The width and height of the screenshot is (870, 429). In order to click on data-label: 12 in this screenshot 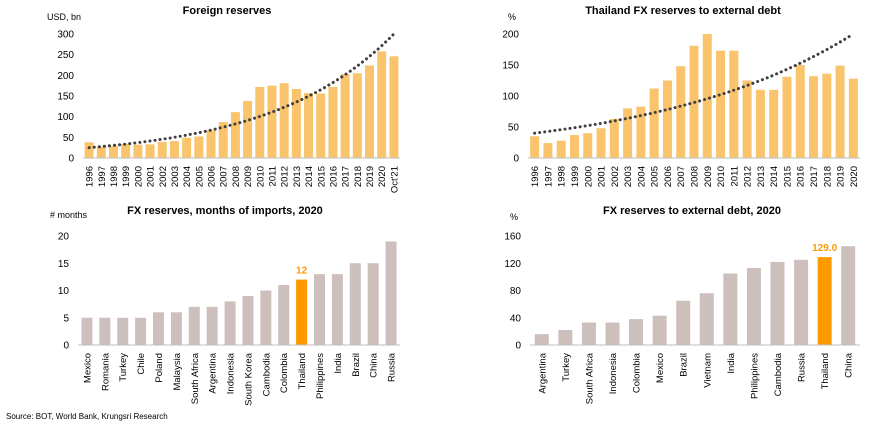, I will do `click(302, 271)`.